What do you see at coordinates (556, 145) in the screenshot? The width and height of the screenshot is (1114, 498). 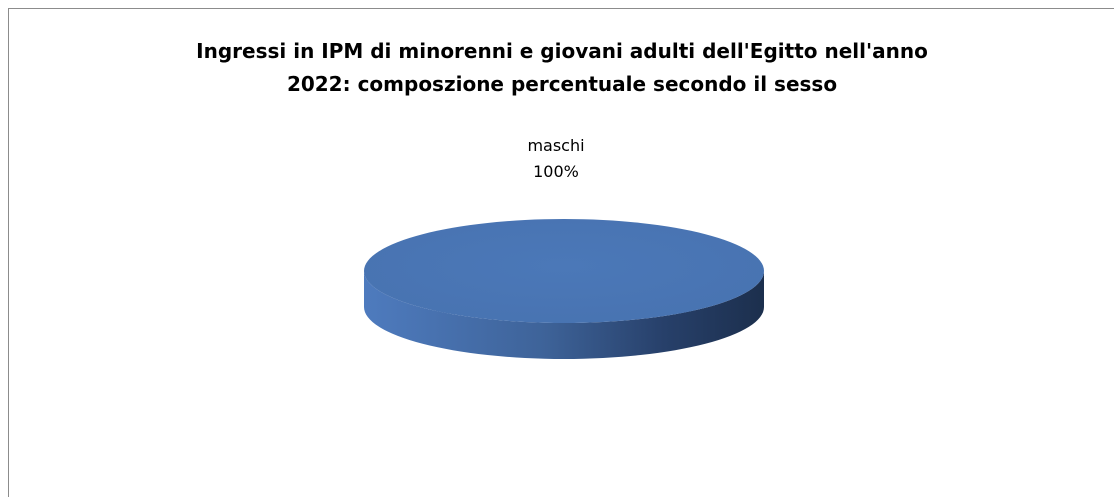 I see `data-label-category: maschi` at bounding box center [556, 145].